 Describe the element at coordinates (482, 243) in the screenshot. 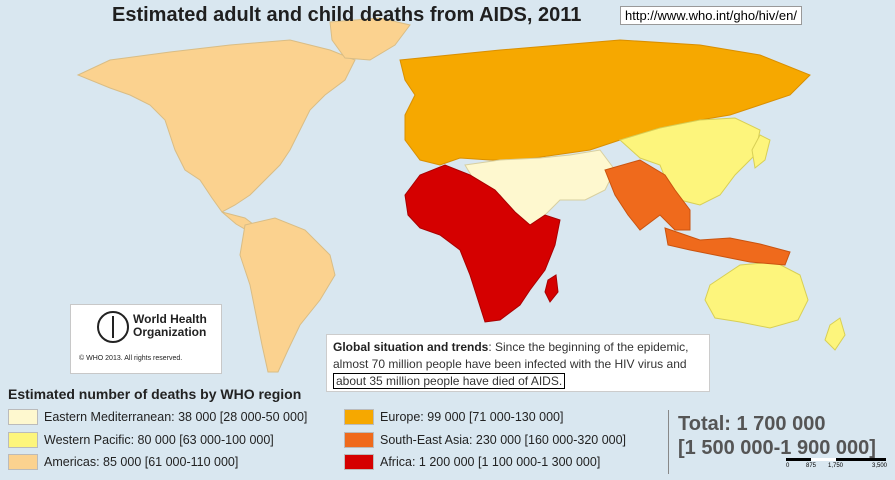

I see `region-africa` at that location.